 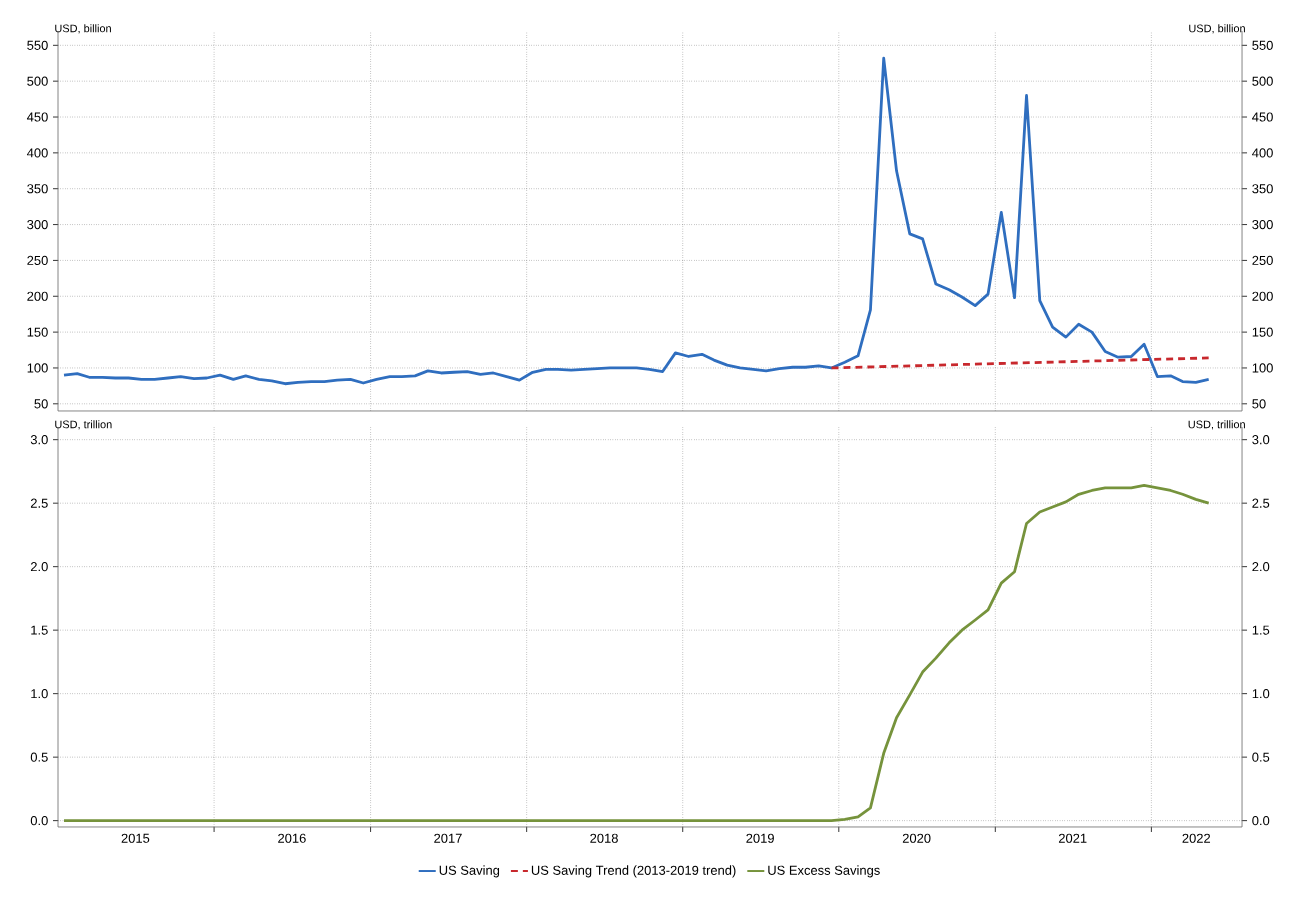 I want to click on y2-tick-label: 2.5, so click(x=1261, y=503).